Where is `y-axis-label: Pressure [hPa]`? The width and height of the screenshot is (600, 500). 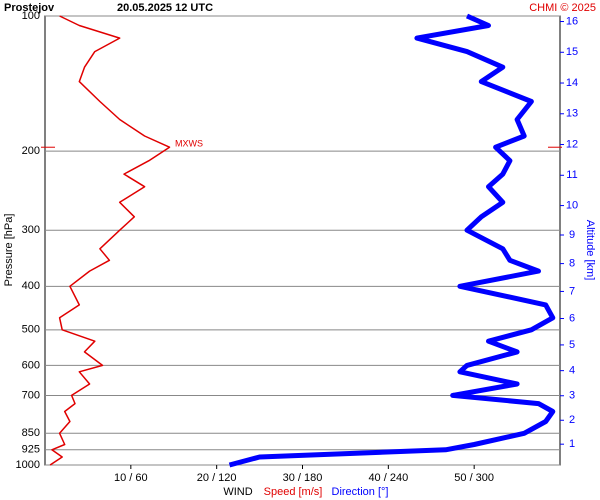 y-axis-label: Pressure [hPa] is located at coordinates (9, 250).